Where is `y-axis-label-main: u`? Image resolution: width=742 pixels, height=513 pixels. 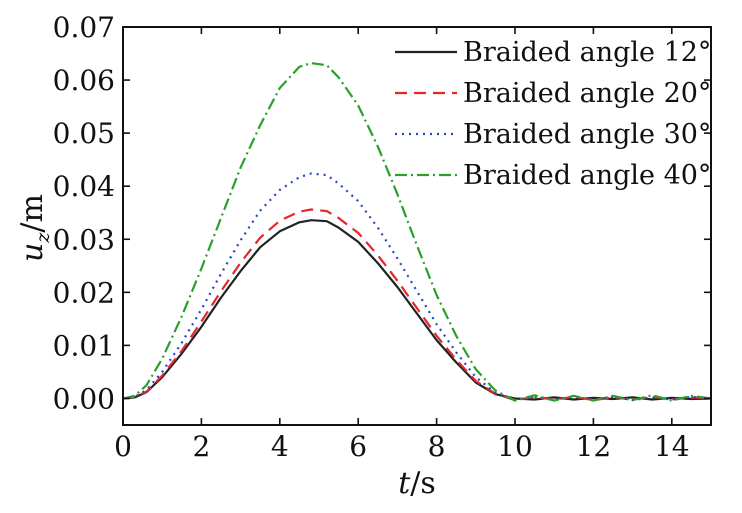
y-axis-label-main: u is located at coordinates (32, 252).